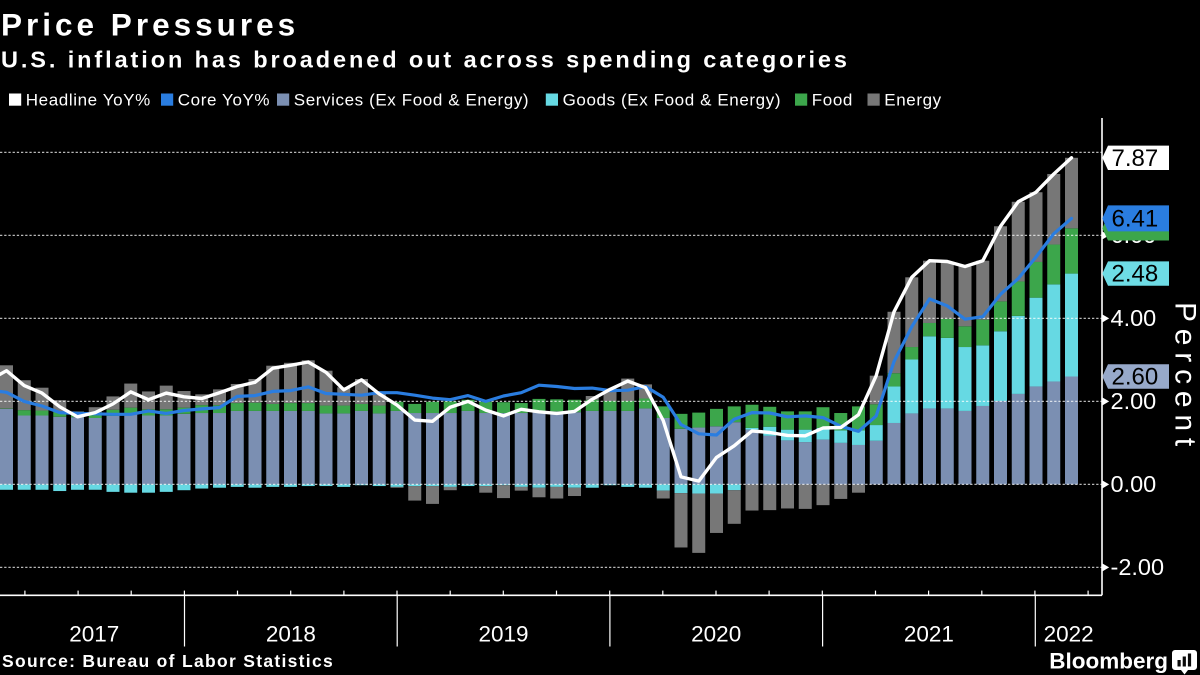  Describe the element at coordinates (1135, 218) in the screenshot. I see `svg-text: 6.41` at that location.